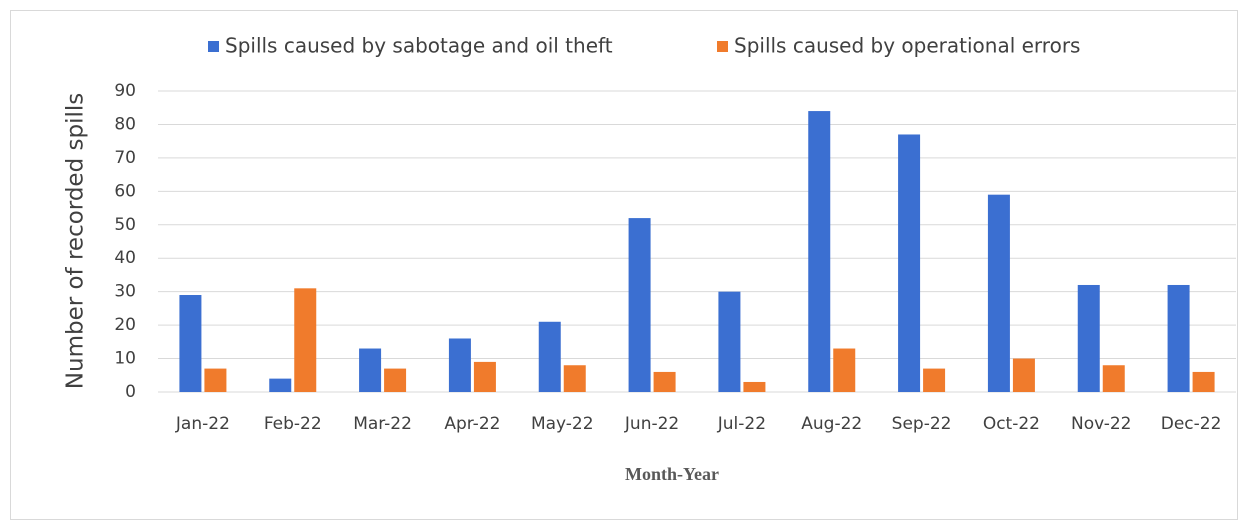  What do you see at coordinates (922, 424) in the screenshot?
I see `x-tick-label: Sep-22` at bounding box center [922, 424].